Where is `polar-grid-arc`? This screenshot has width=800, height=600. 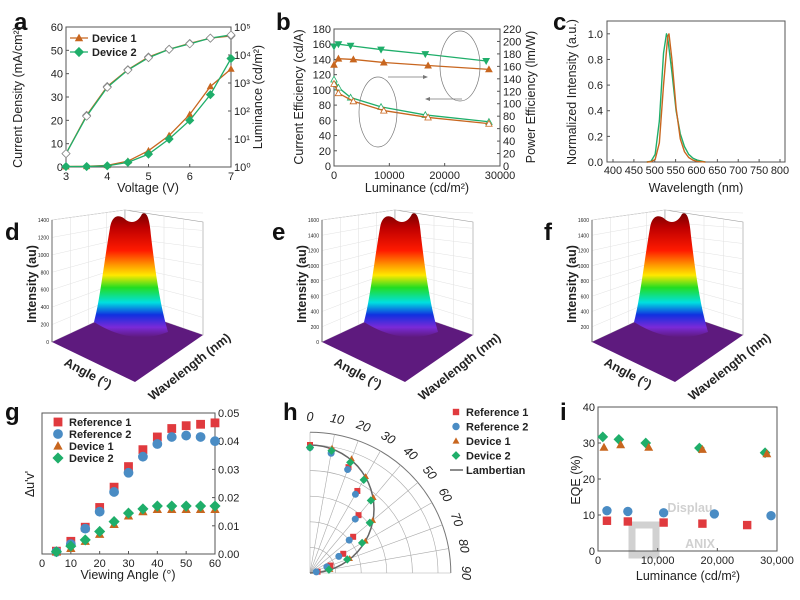
polar-grid-arc is located at coordinates (374, 509).